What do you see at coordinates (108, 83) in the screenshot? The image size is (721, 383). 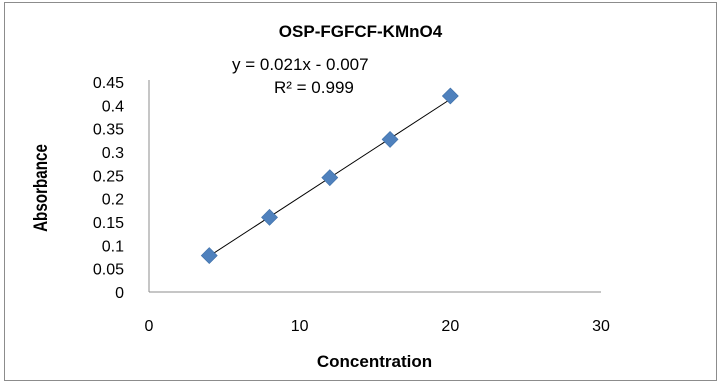 I see `y-tick-label: 0.45` at bounding box center [108, 83].